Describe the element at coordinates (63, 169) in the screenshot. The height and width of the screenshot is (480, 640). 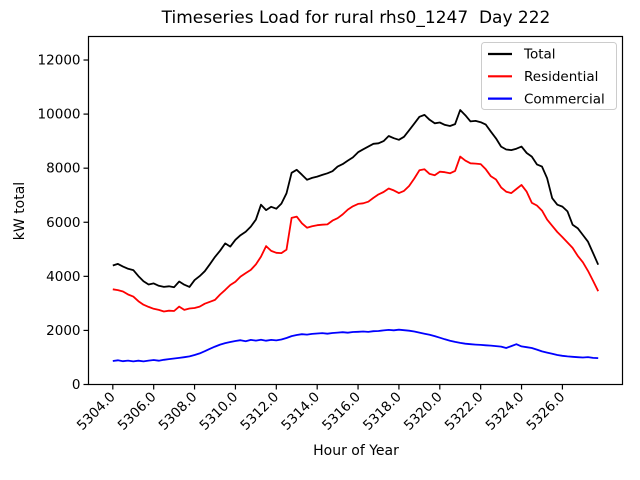
I see `y-tick-label: 8000` at that location.